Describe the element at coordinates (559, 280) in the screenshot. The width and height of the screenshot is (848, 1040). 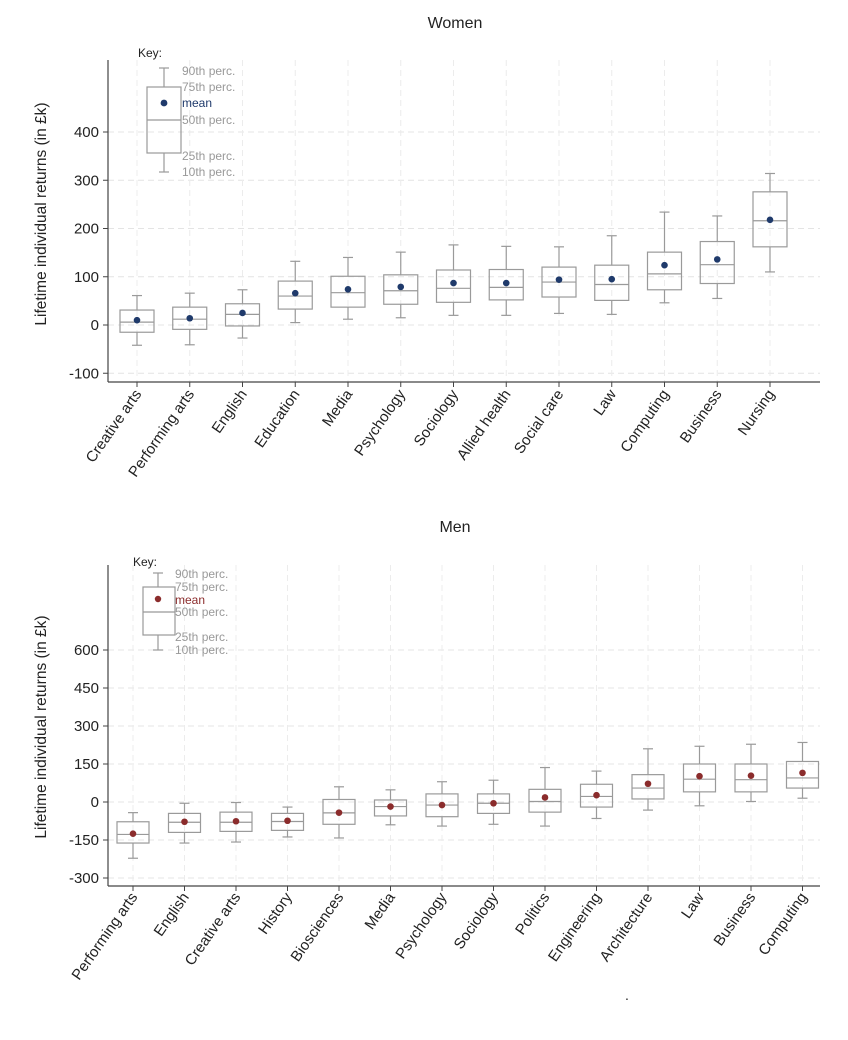
I see `women-box-social-care` at that location.